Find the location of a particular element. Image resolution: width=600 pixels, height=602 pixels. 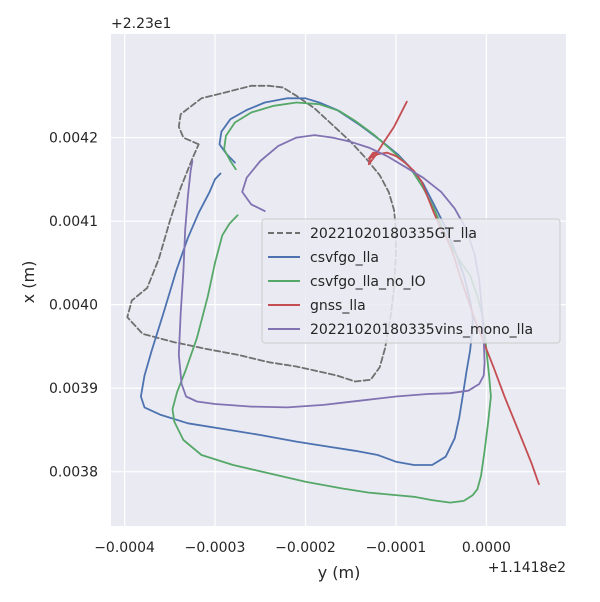

legend-box is located at coordinates (411, 281).